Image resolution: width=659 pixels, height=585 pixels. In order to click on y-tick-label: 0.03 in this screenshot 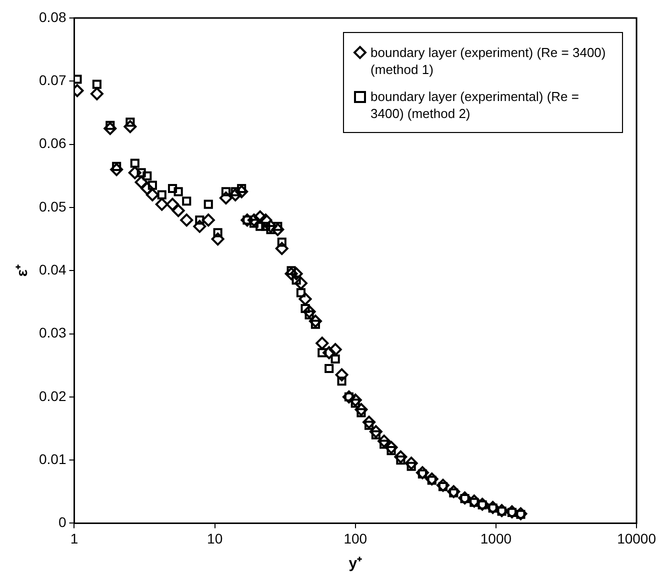, I will do `click(52, 332)`.